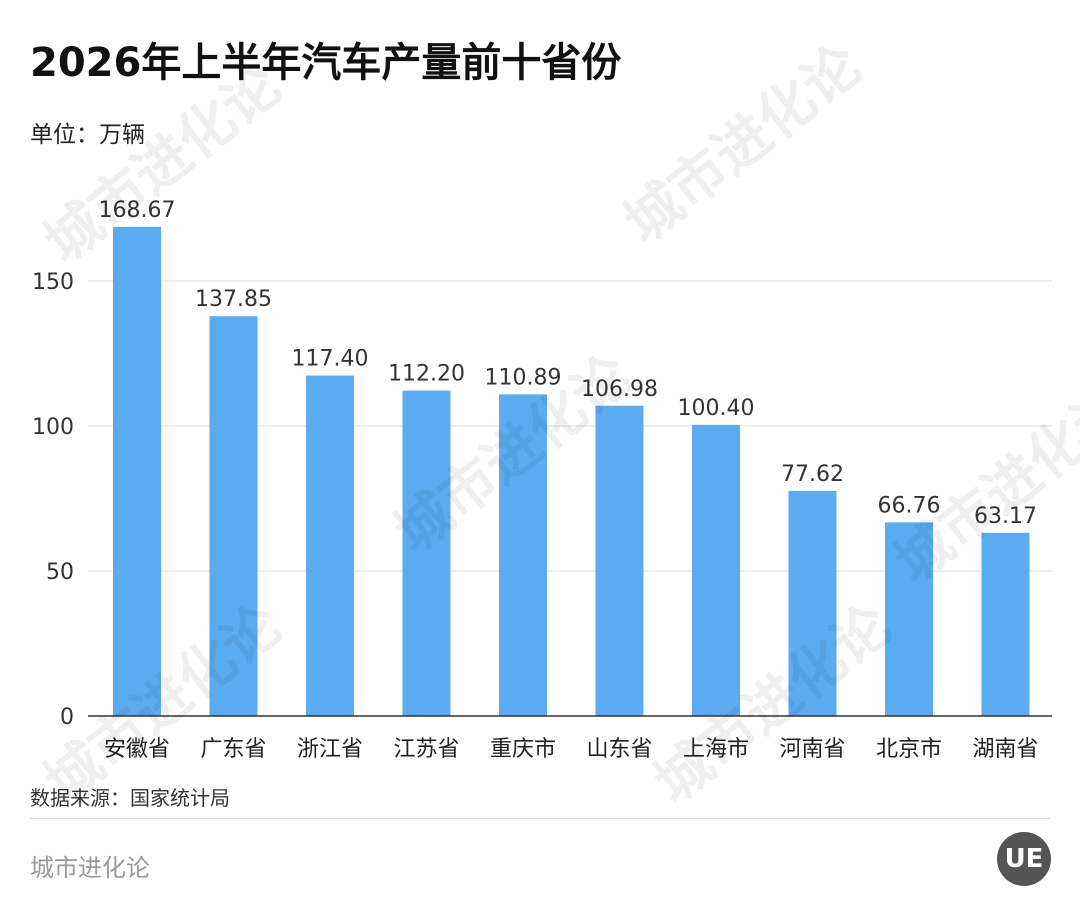 The height and width of the screenshot is (918, 1080). I want to click on y-tick-label: 50, so click(60, 572).